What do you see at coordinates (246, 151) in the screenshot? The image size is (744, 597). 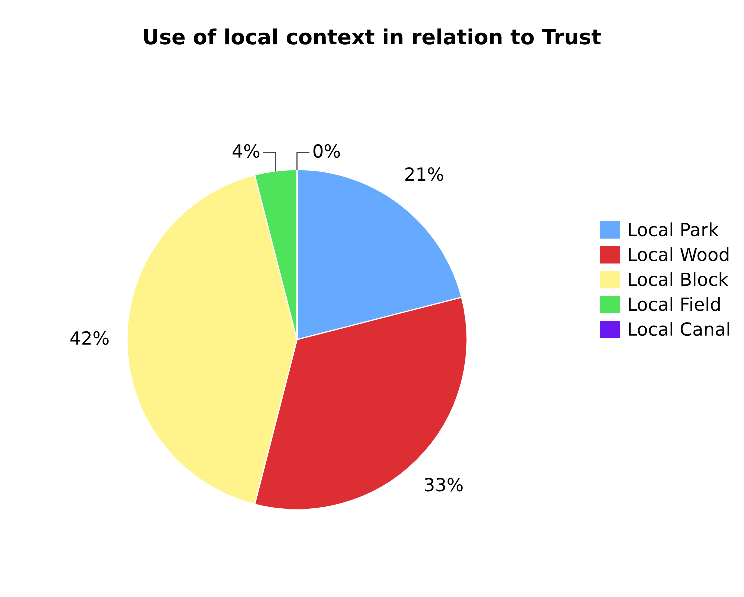 I see `data-label: 4%` at bounding box center [246, 151].